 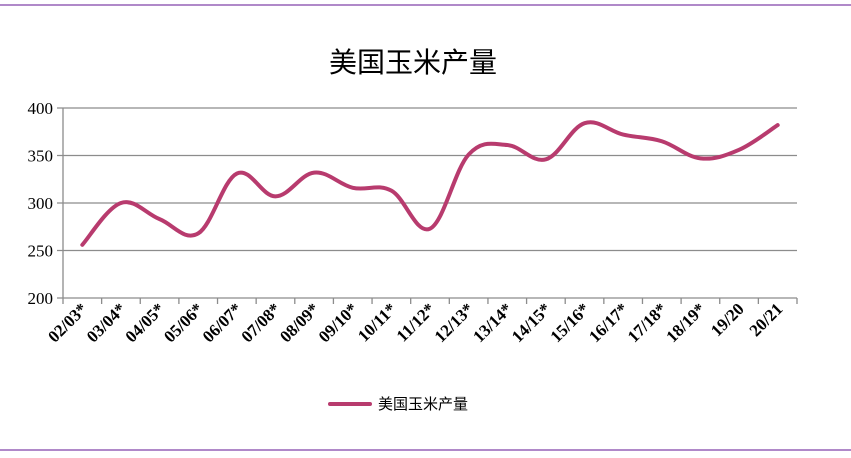 I want to click on x-tick-label: 20/21, so click(x=766, y=319).